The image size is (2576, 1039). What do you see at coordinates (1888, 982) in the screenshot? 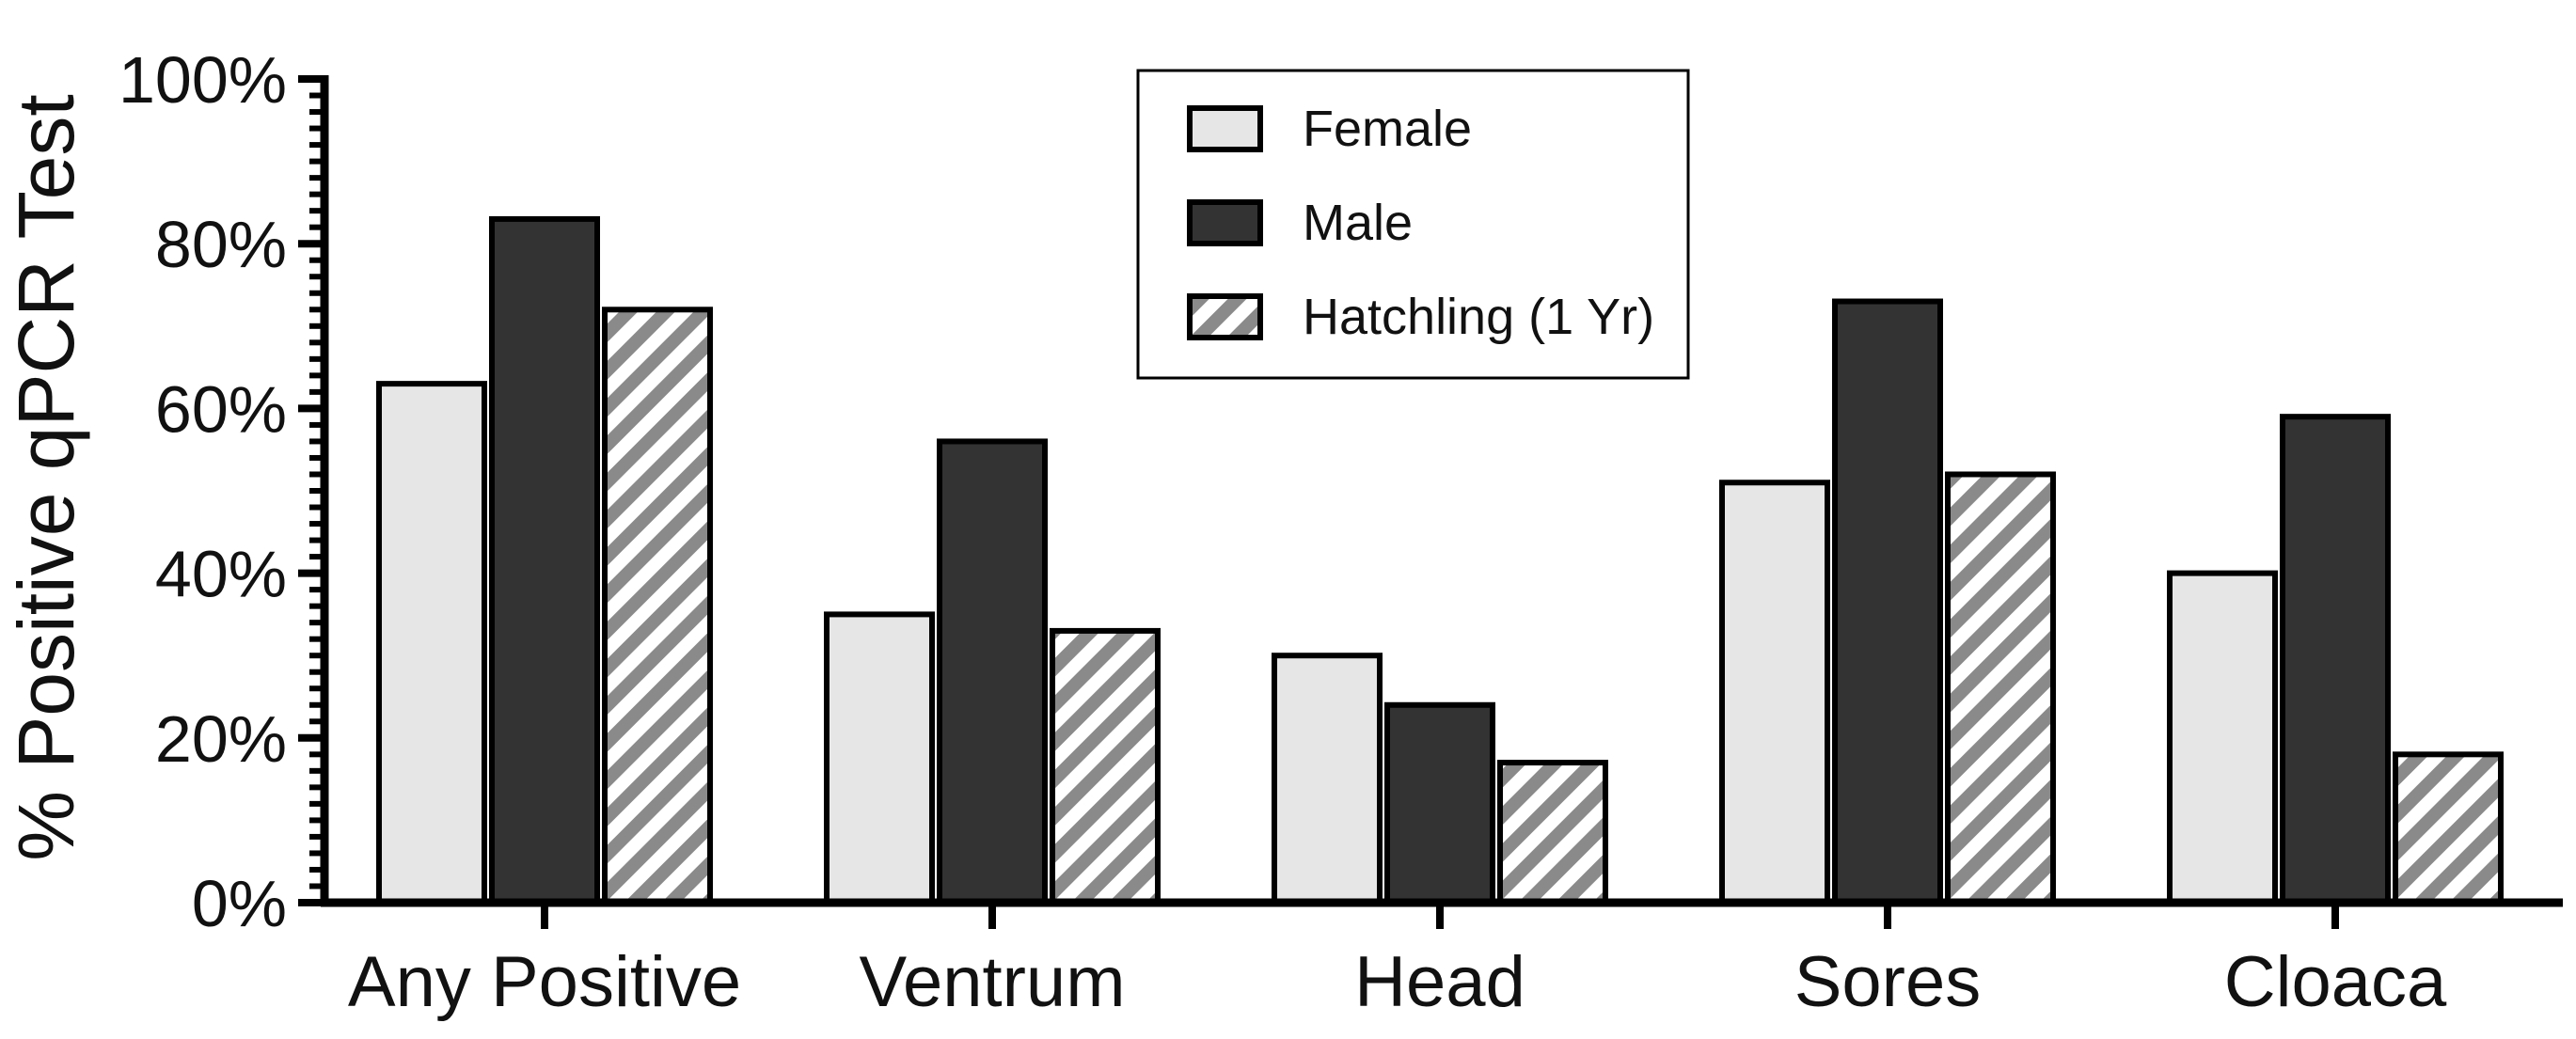
I see `x-tick-label: Sores` at bounding box center [1888, 982].